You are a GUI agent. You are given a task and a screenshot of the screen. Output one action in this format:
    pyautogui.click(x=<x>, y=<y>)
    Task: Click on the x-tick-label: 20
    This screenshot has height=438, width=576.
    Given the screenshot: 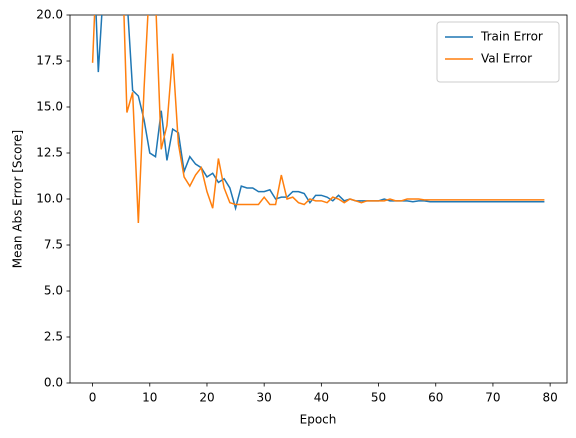 What is the action you would take?
    pyautogui.click(x=206, y=398)
    